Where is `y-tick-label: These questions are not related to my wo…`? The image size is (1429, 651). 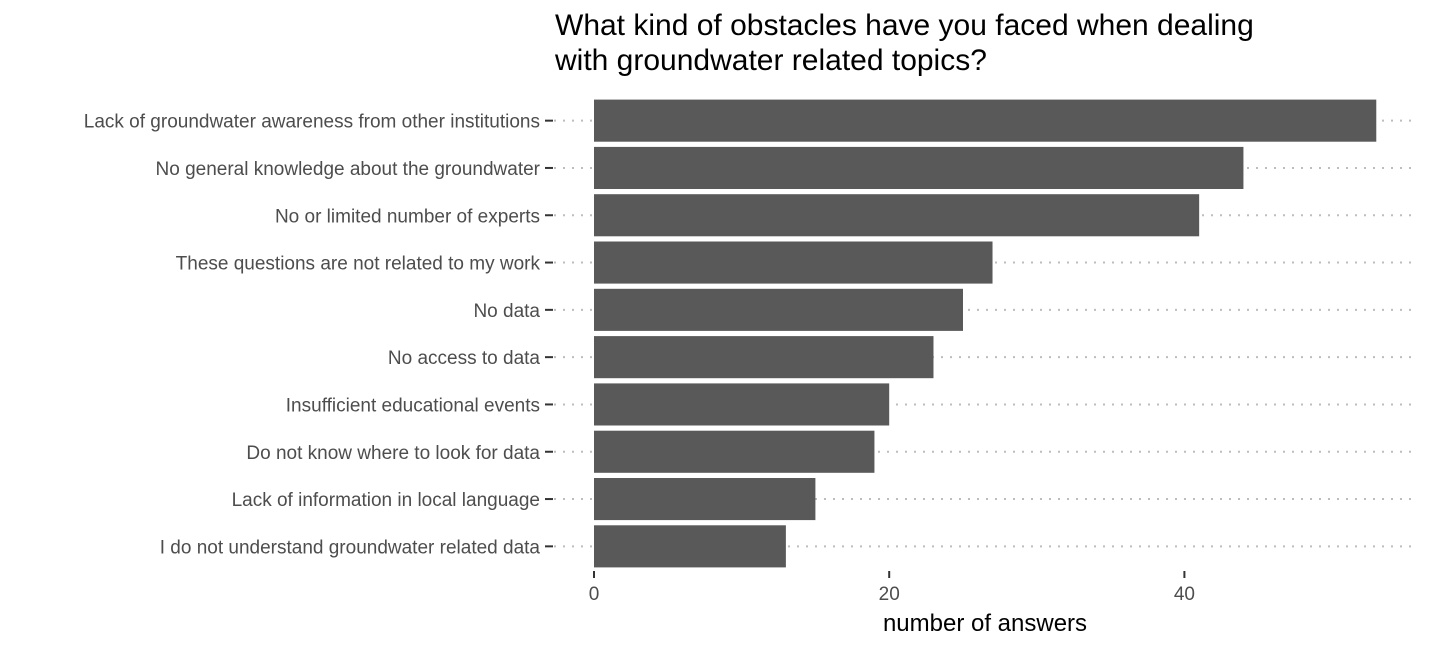 y-tick-label: These questions are not related to my wo… is located at coordinates (358, 264).